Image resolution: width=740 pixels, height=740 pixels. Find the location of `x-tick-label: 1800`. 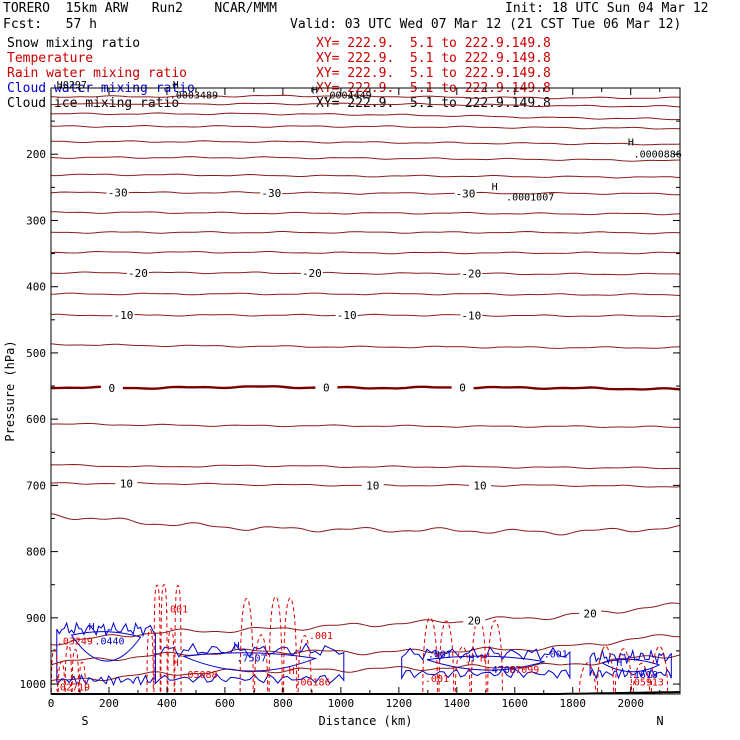

x-tick-label: 1800 is located at coordinates (573, 703).